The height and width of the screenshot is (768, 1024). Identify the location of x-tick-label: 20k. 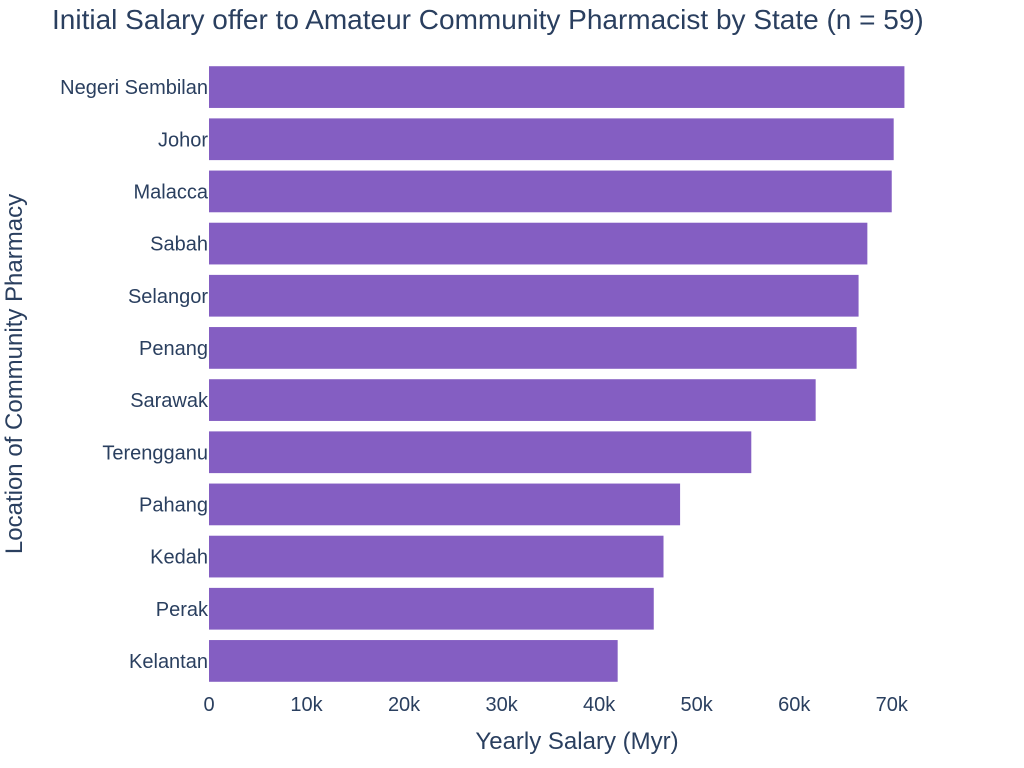
(404, 705).